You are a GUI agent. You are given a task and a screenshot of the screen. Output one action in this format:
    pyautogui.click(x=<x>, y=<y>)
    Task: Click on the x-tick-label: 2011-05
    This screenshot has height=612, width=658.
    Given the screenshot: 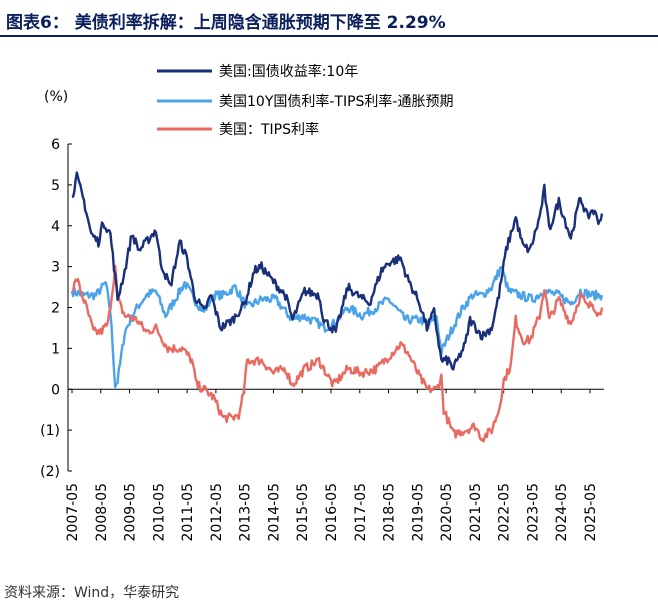 What is the action you would take?
    pyautogui.click(x=188, y=512)
    